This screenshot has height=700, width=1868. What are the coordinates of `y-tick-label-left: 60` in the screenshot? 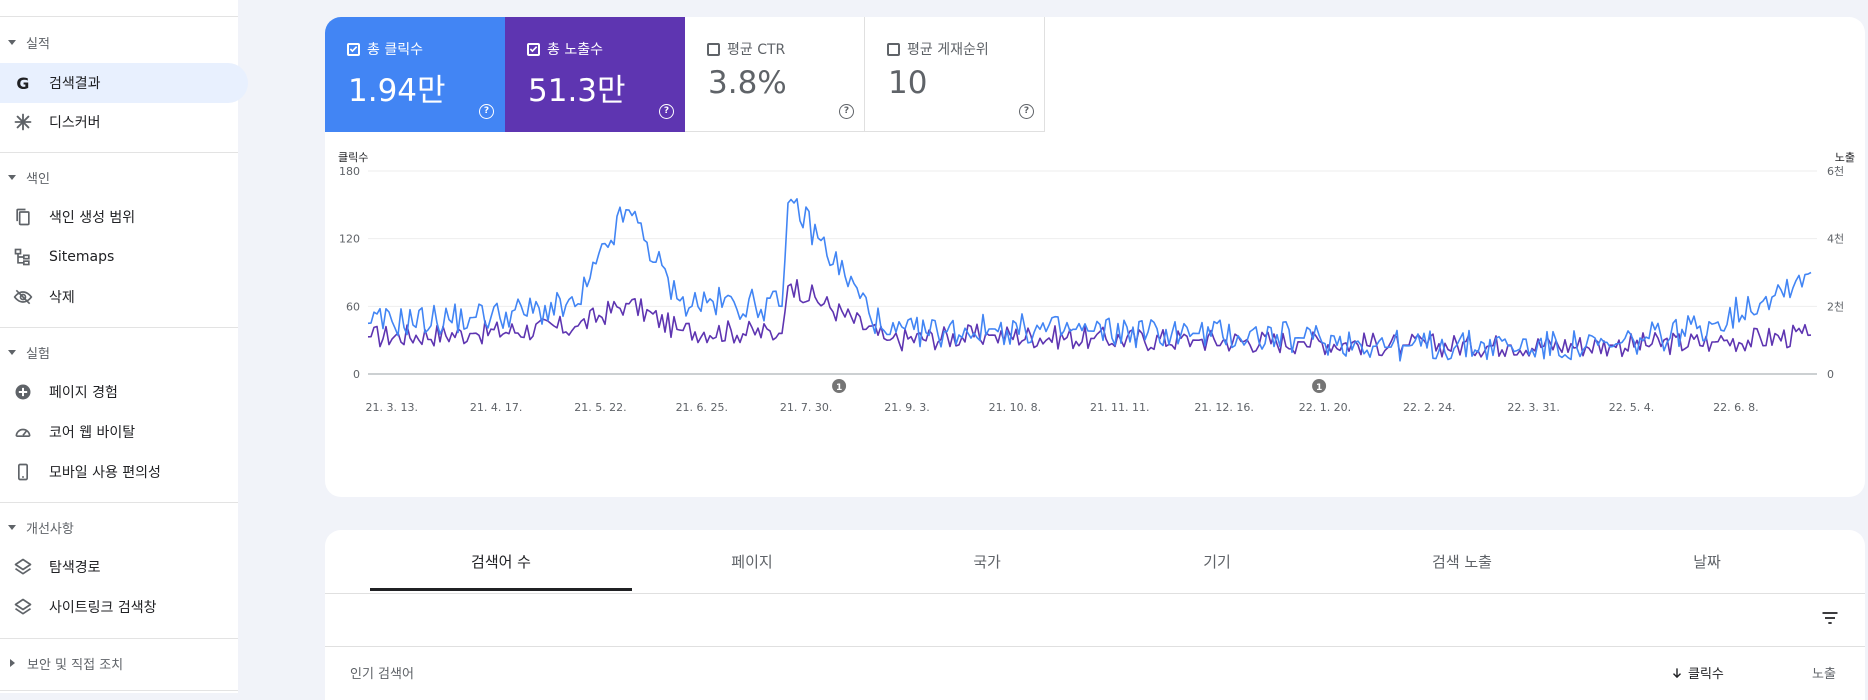 It's located at (353, 306).